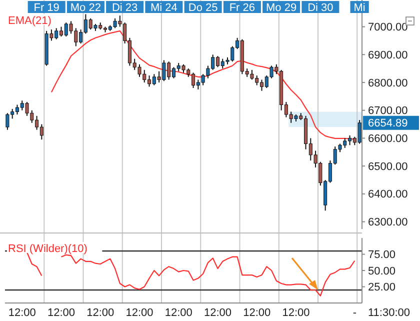 The image size is (420, 321). What do you see at coordinates (382, 271) in the screenshot?
I see `y-tick-label: 50.00` at bounding box center [382, 271].